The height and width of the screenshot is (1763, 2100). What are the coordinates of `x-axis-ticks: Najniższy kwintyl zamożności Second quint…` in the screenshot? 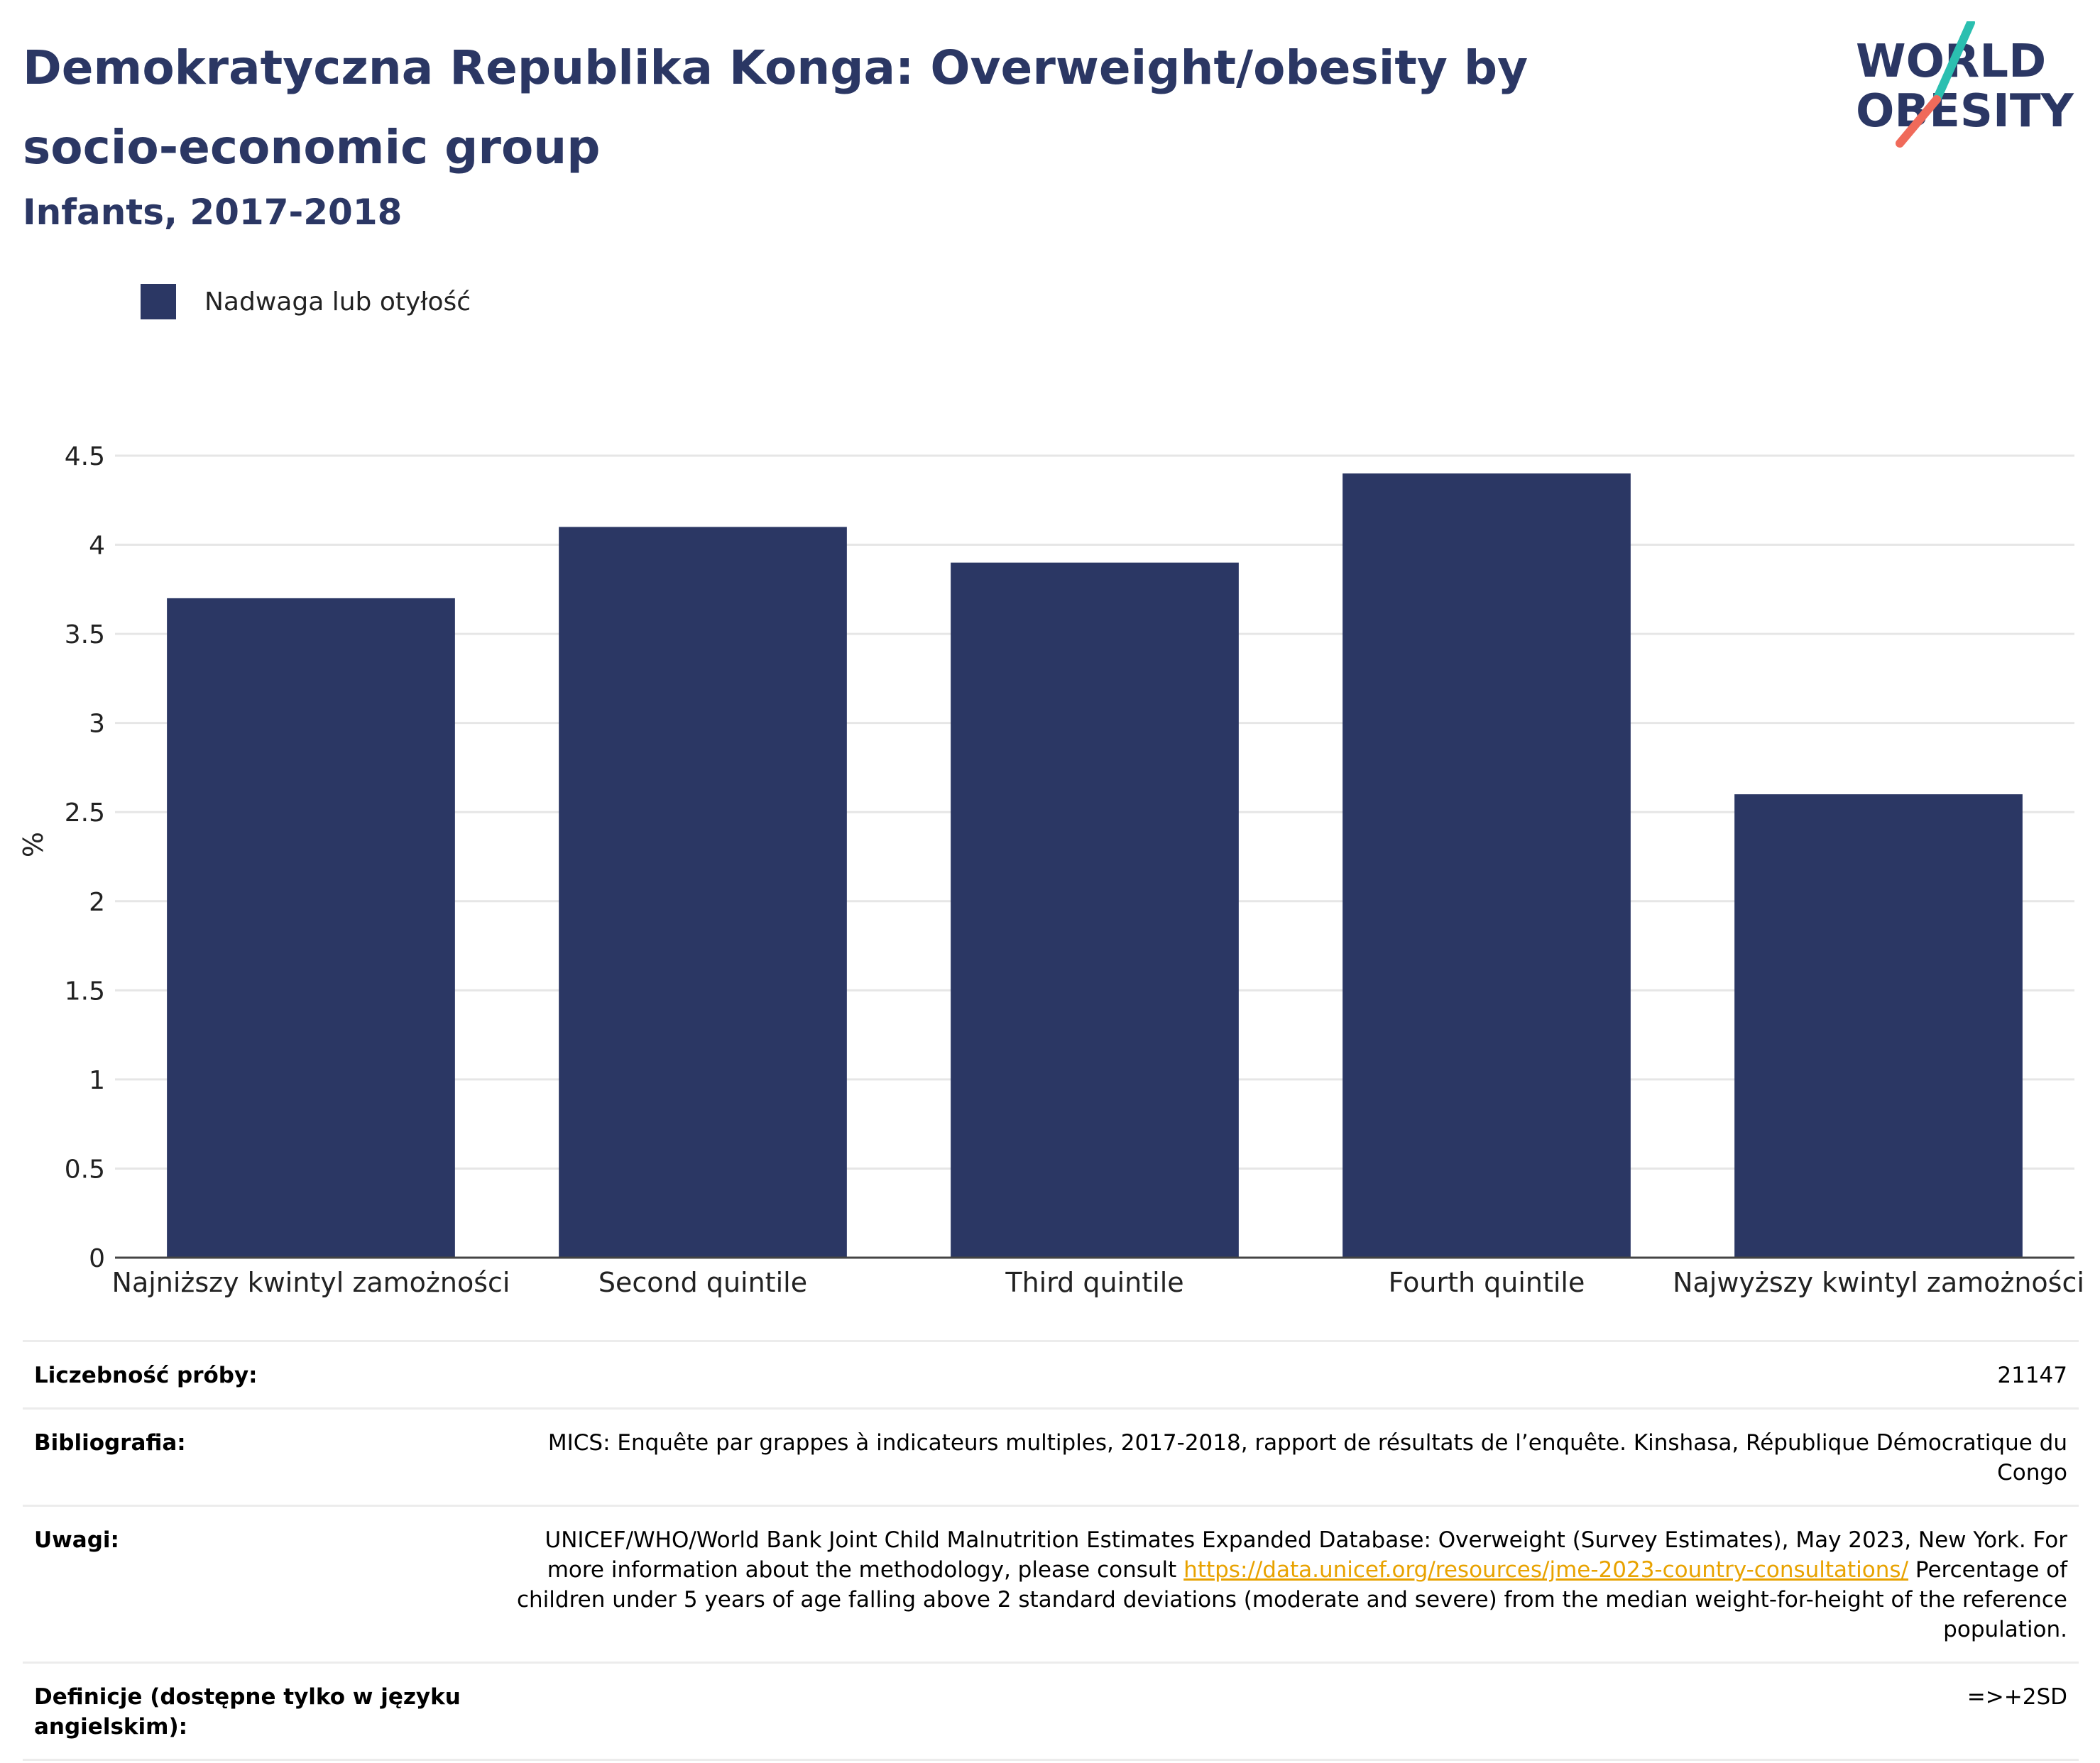 It's located at (1098, 1282).